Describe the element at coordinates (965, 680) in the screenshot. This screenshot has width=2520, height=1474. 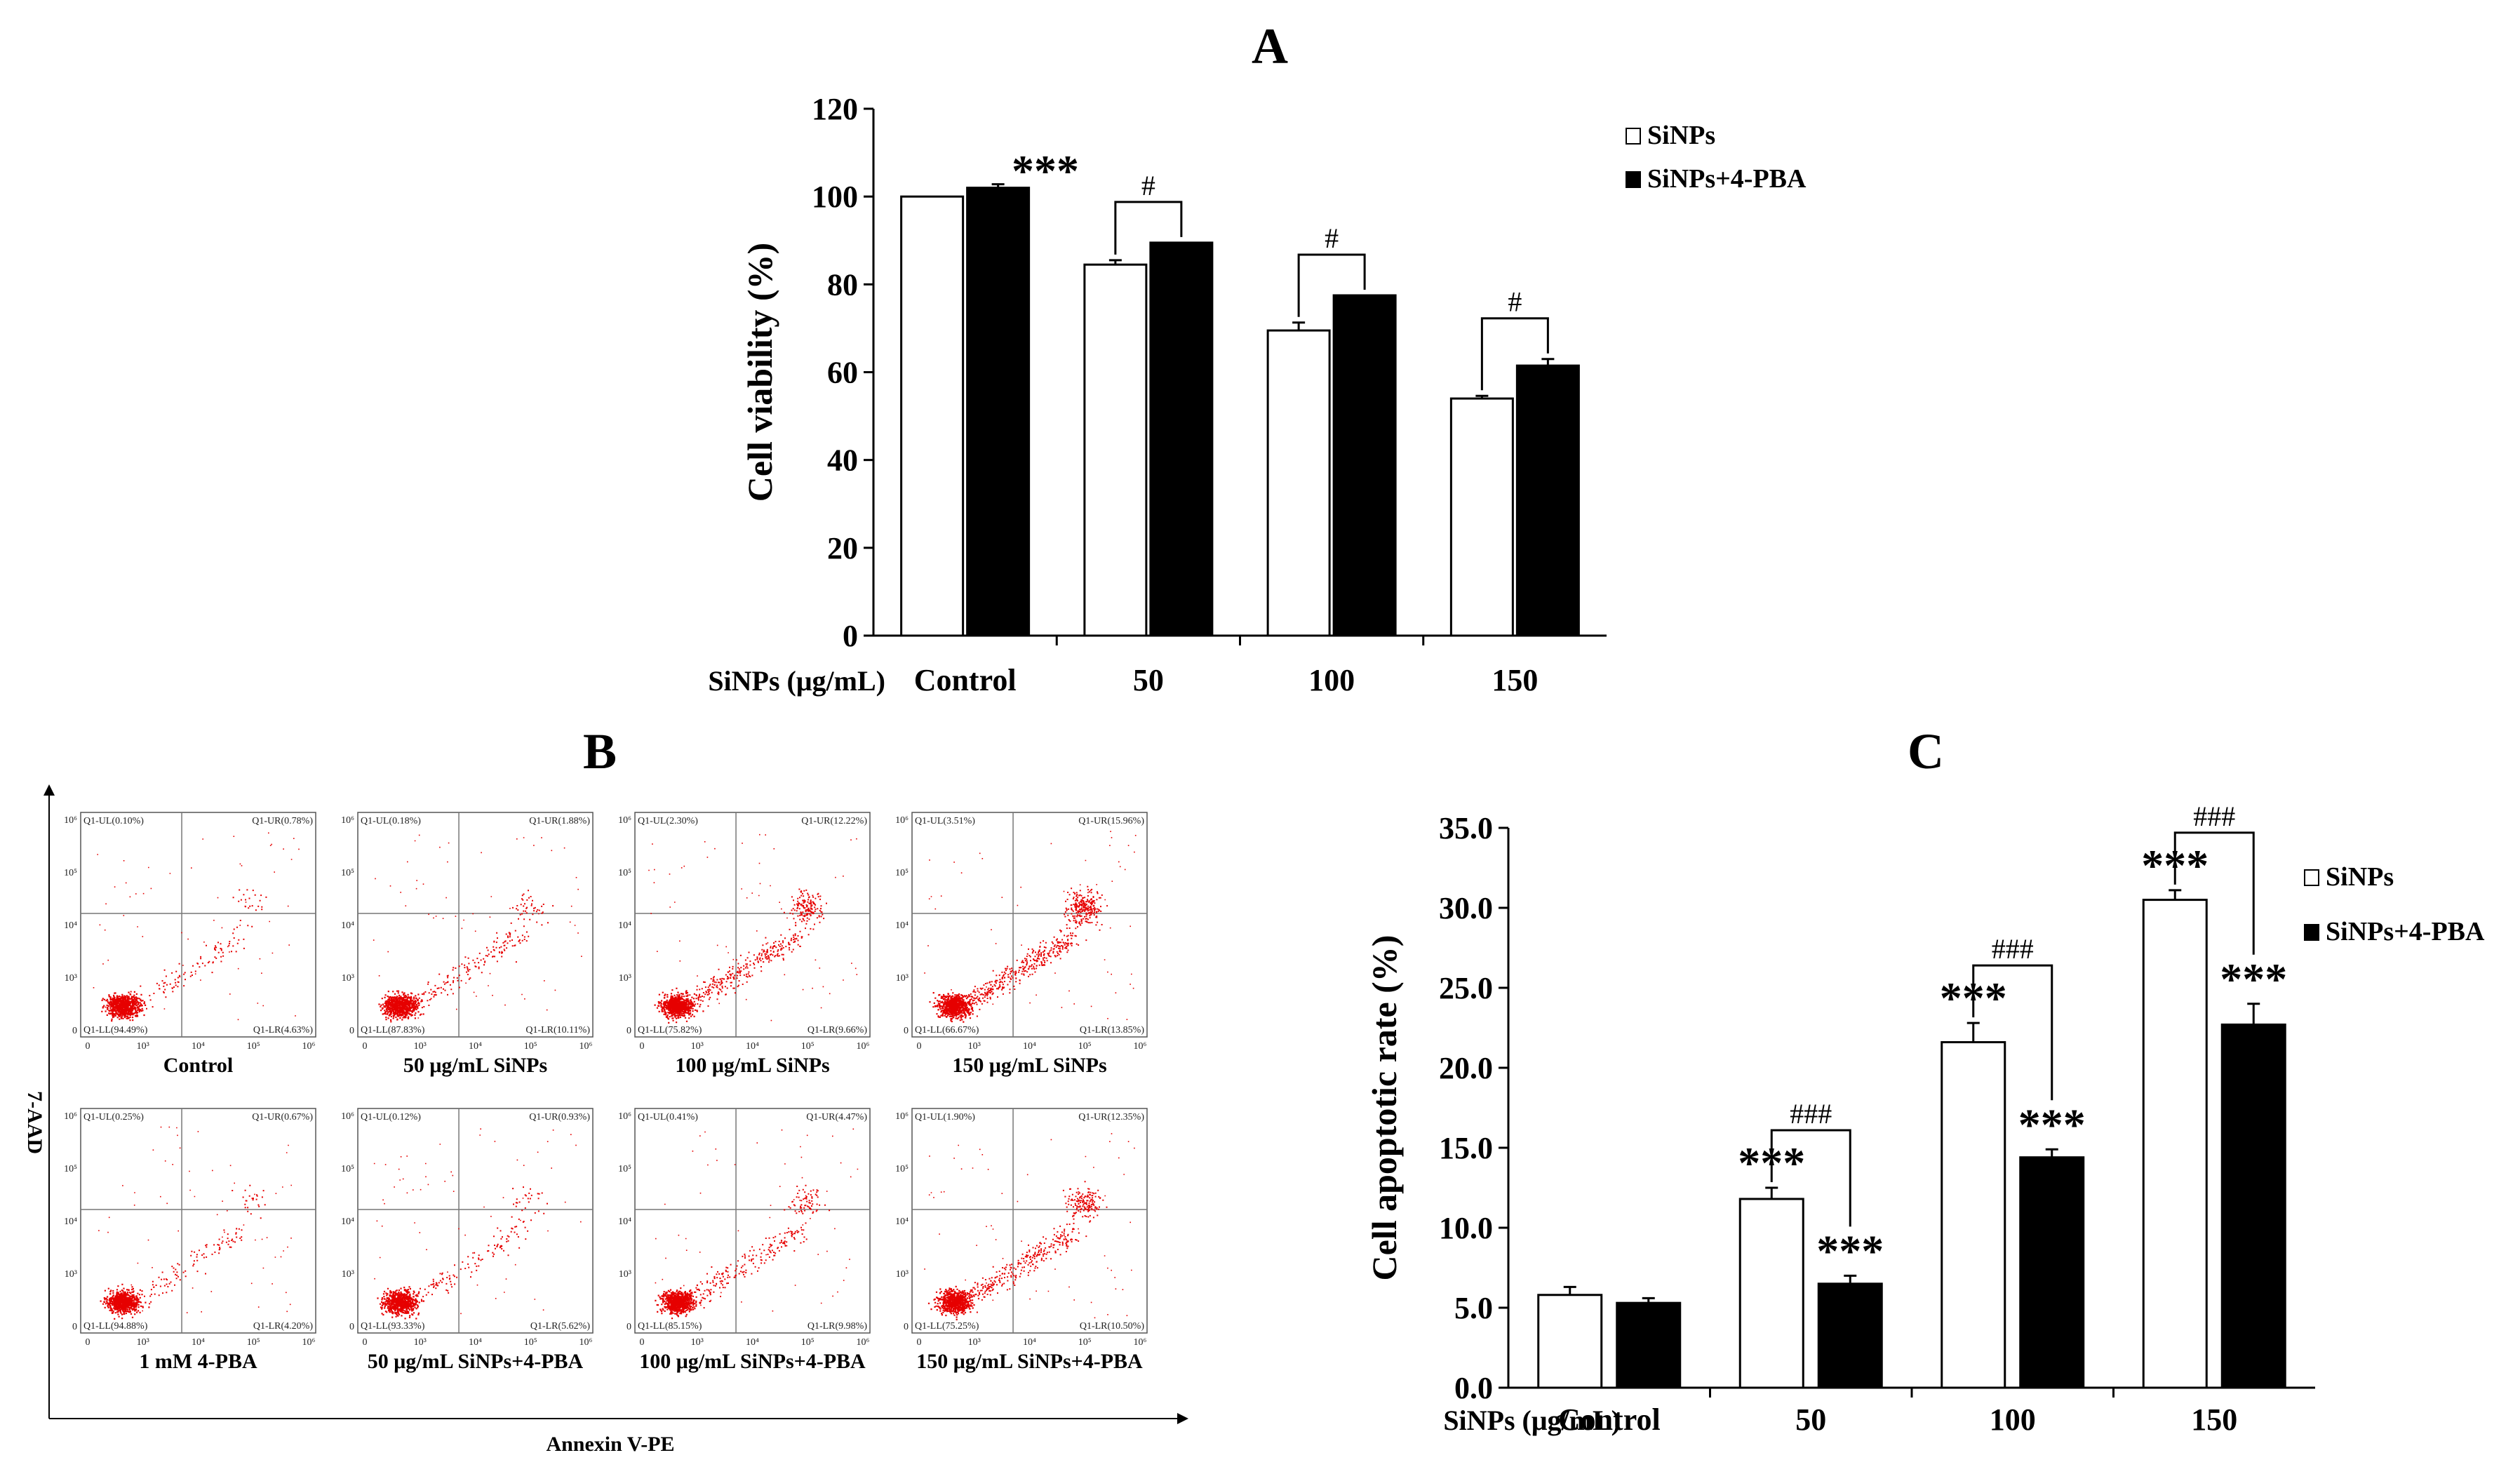
I see `x-tick-label: Control` at that location.